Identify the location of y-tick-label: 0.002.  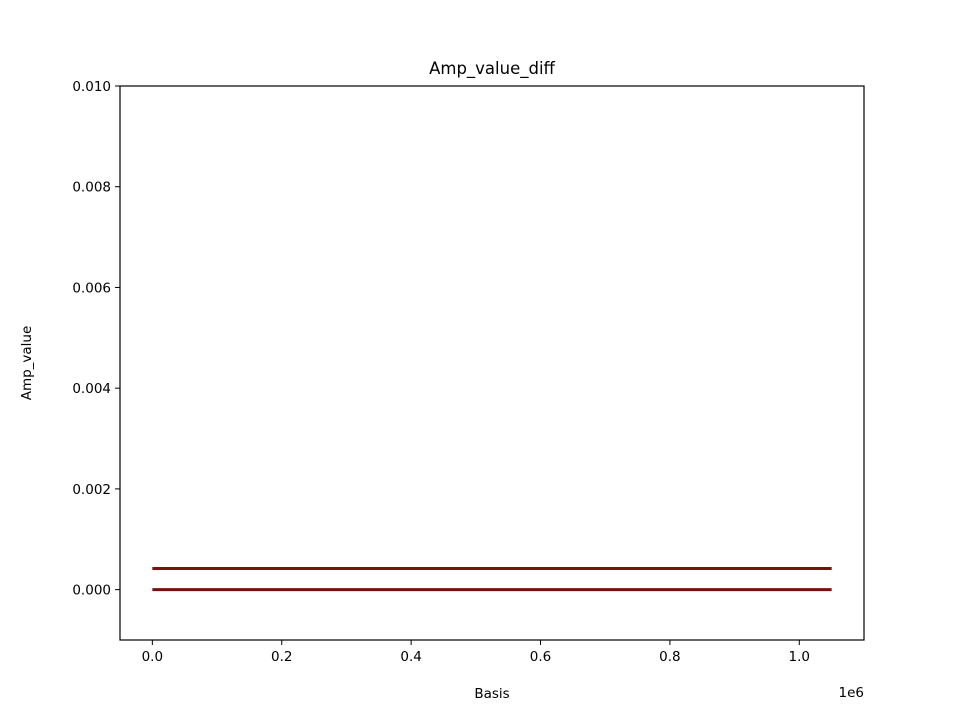
(91, 490).